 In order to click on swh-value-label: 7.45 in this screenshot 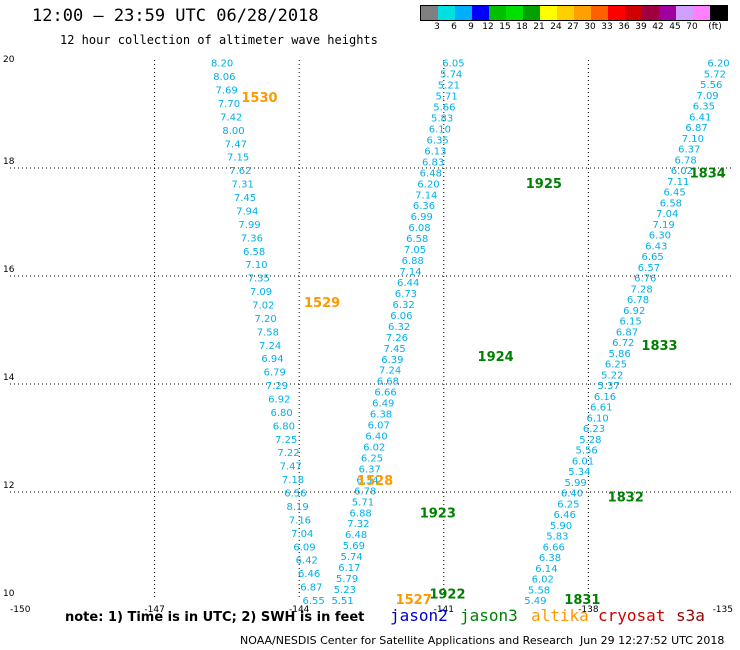, I will do `click(245, 198)`.